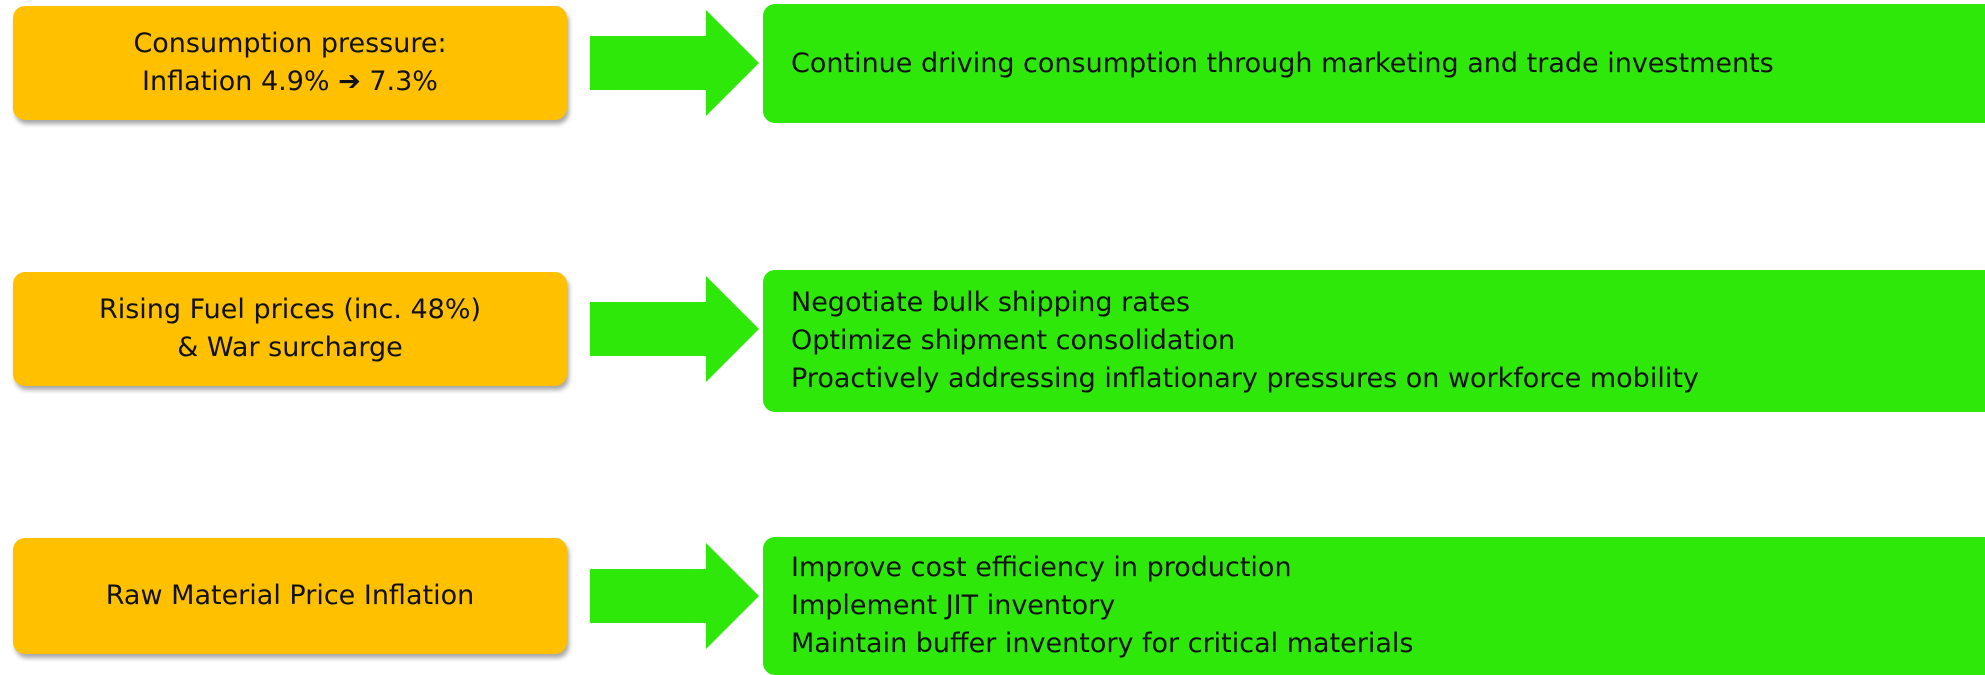 The height and width of the screenshot is (675, 1985). I want to click on action-text: Negotiate bulk shipping rates, so click(991, 302).